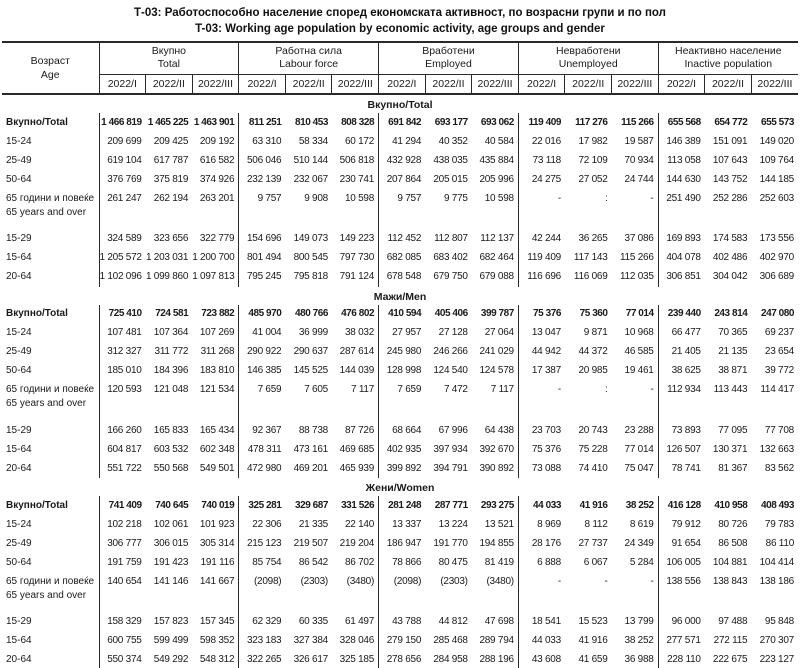 The width and height of the screenshot is (800, 668). Describe the element at coordinates (19, 257) in the screenshot. I see `row-label: 15-64` at that location.